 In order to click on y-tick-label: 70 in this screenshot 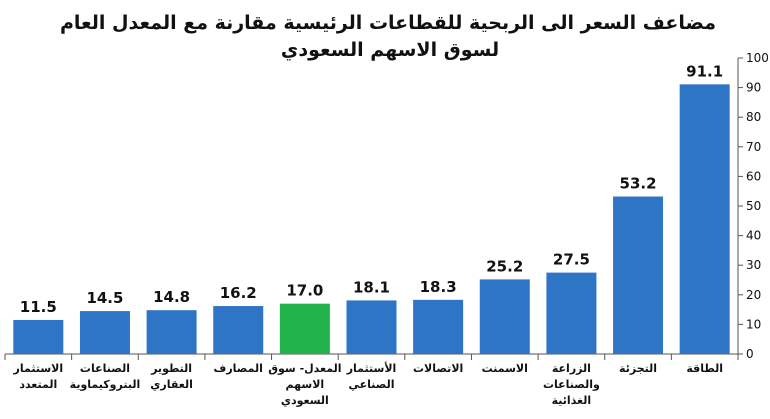, I will do `click(753, 147)`.